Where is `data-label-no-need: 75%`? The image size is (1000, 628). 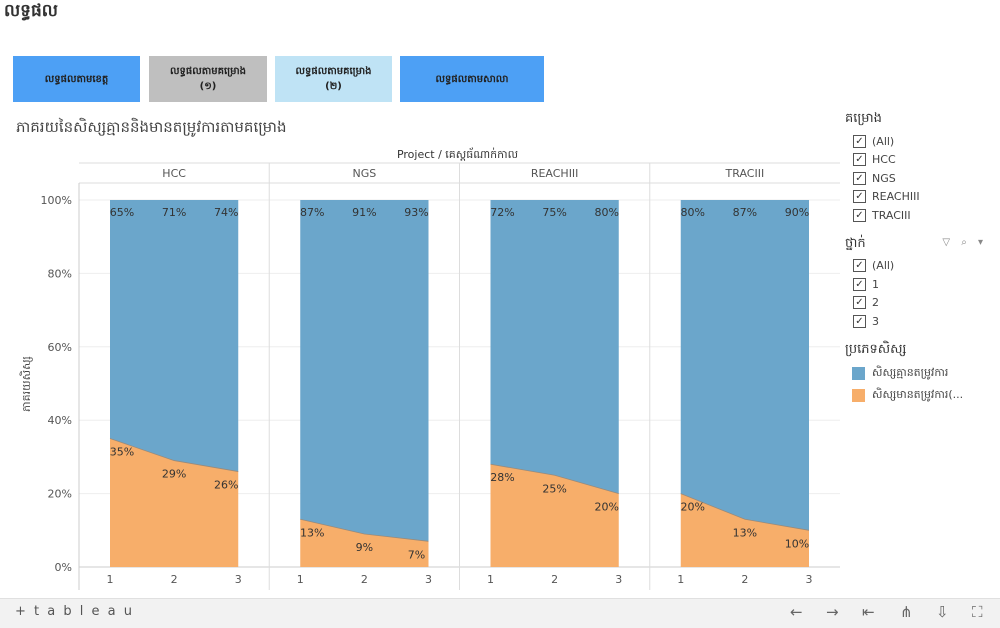
data-label-no-need: 75% is located at coordinates (554, 212).